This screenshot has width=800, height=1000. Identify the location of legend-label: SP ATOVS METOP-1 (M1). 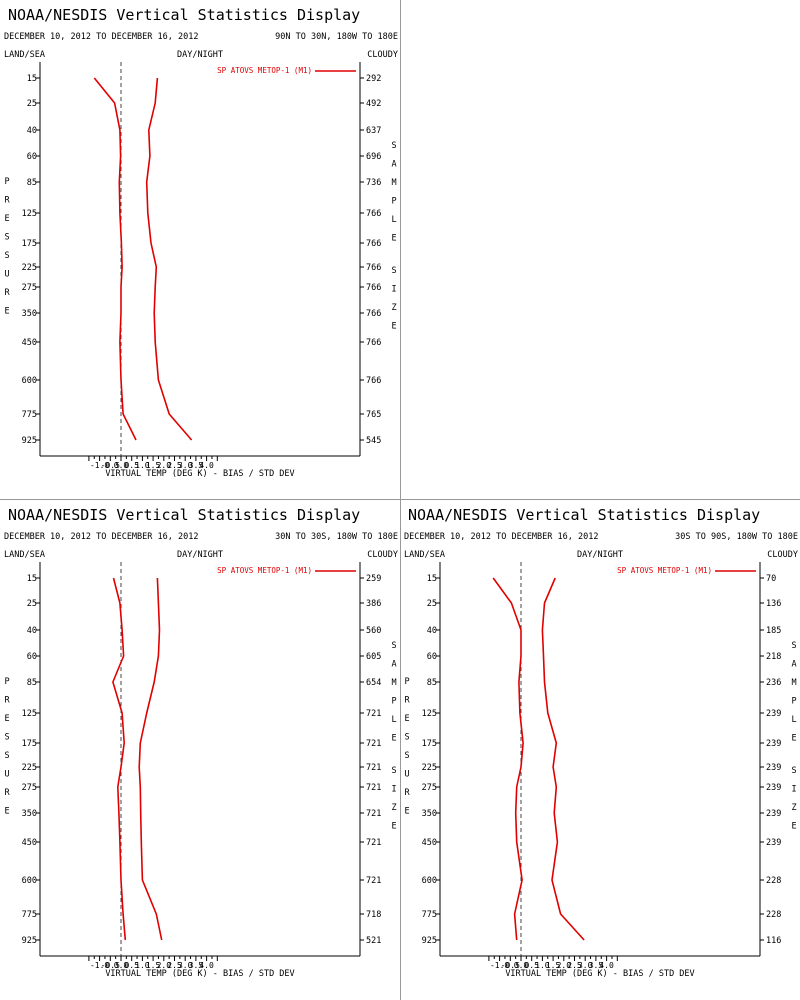
(264, 570).